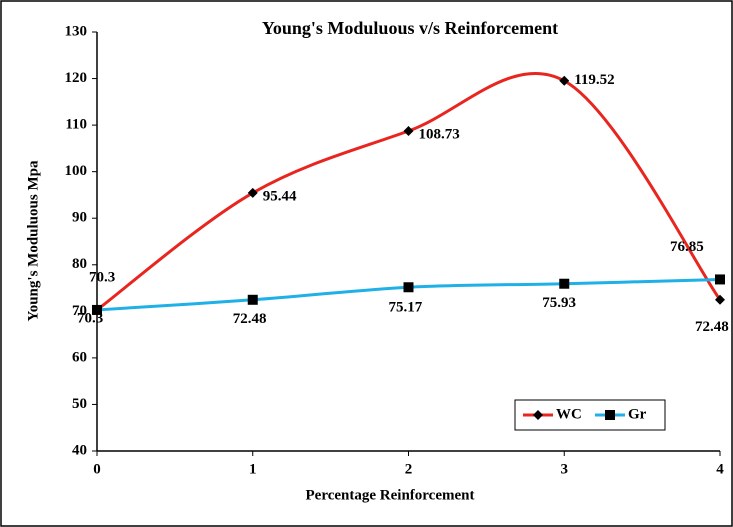  I want to click on data-label: 75.17, so click(406, 308).